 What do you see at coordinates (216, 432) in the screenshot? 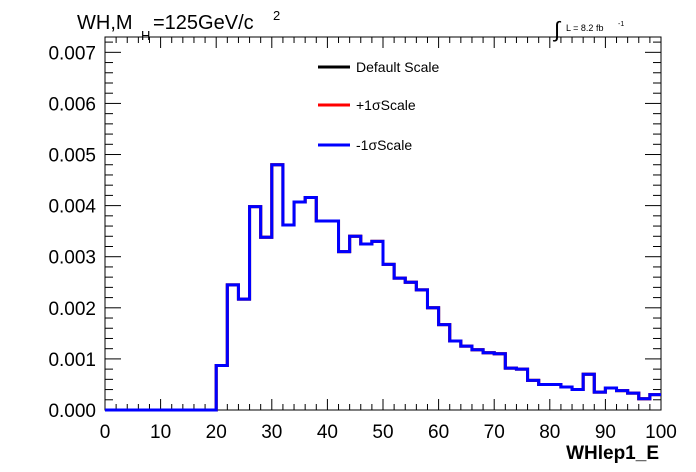
I see `x-tick-label: 20` at bounding box center [216, 432].